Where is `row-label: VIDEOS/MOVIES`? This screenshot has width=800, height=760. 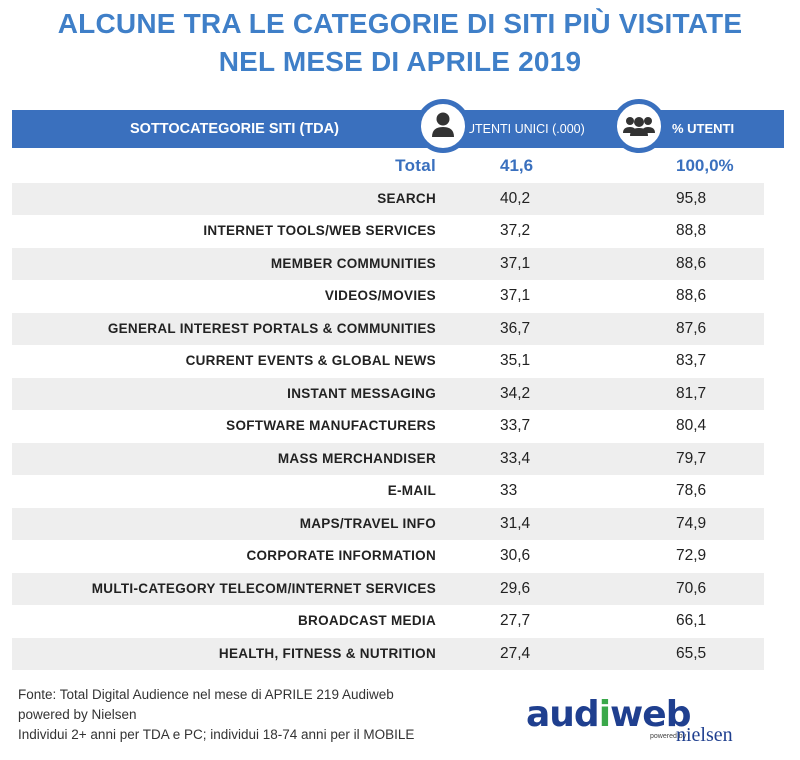 row-label: VIDEOS/MOVIES is located at coordinates (380, 295).